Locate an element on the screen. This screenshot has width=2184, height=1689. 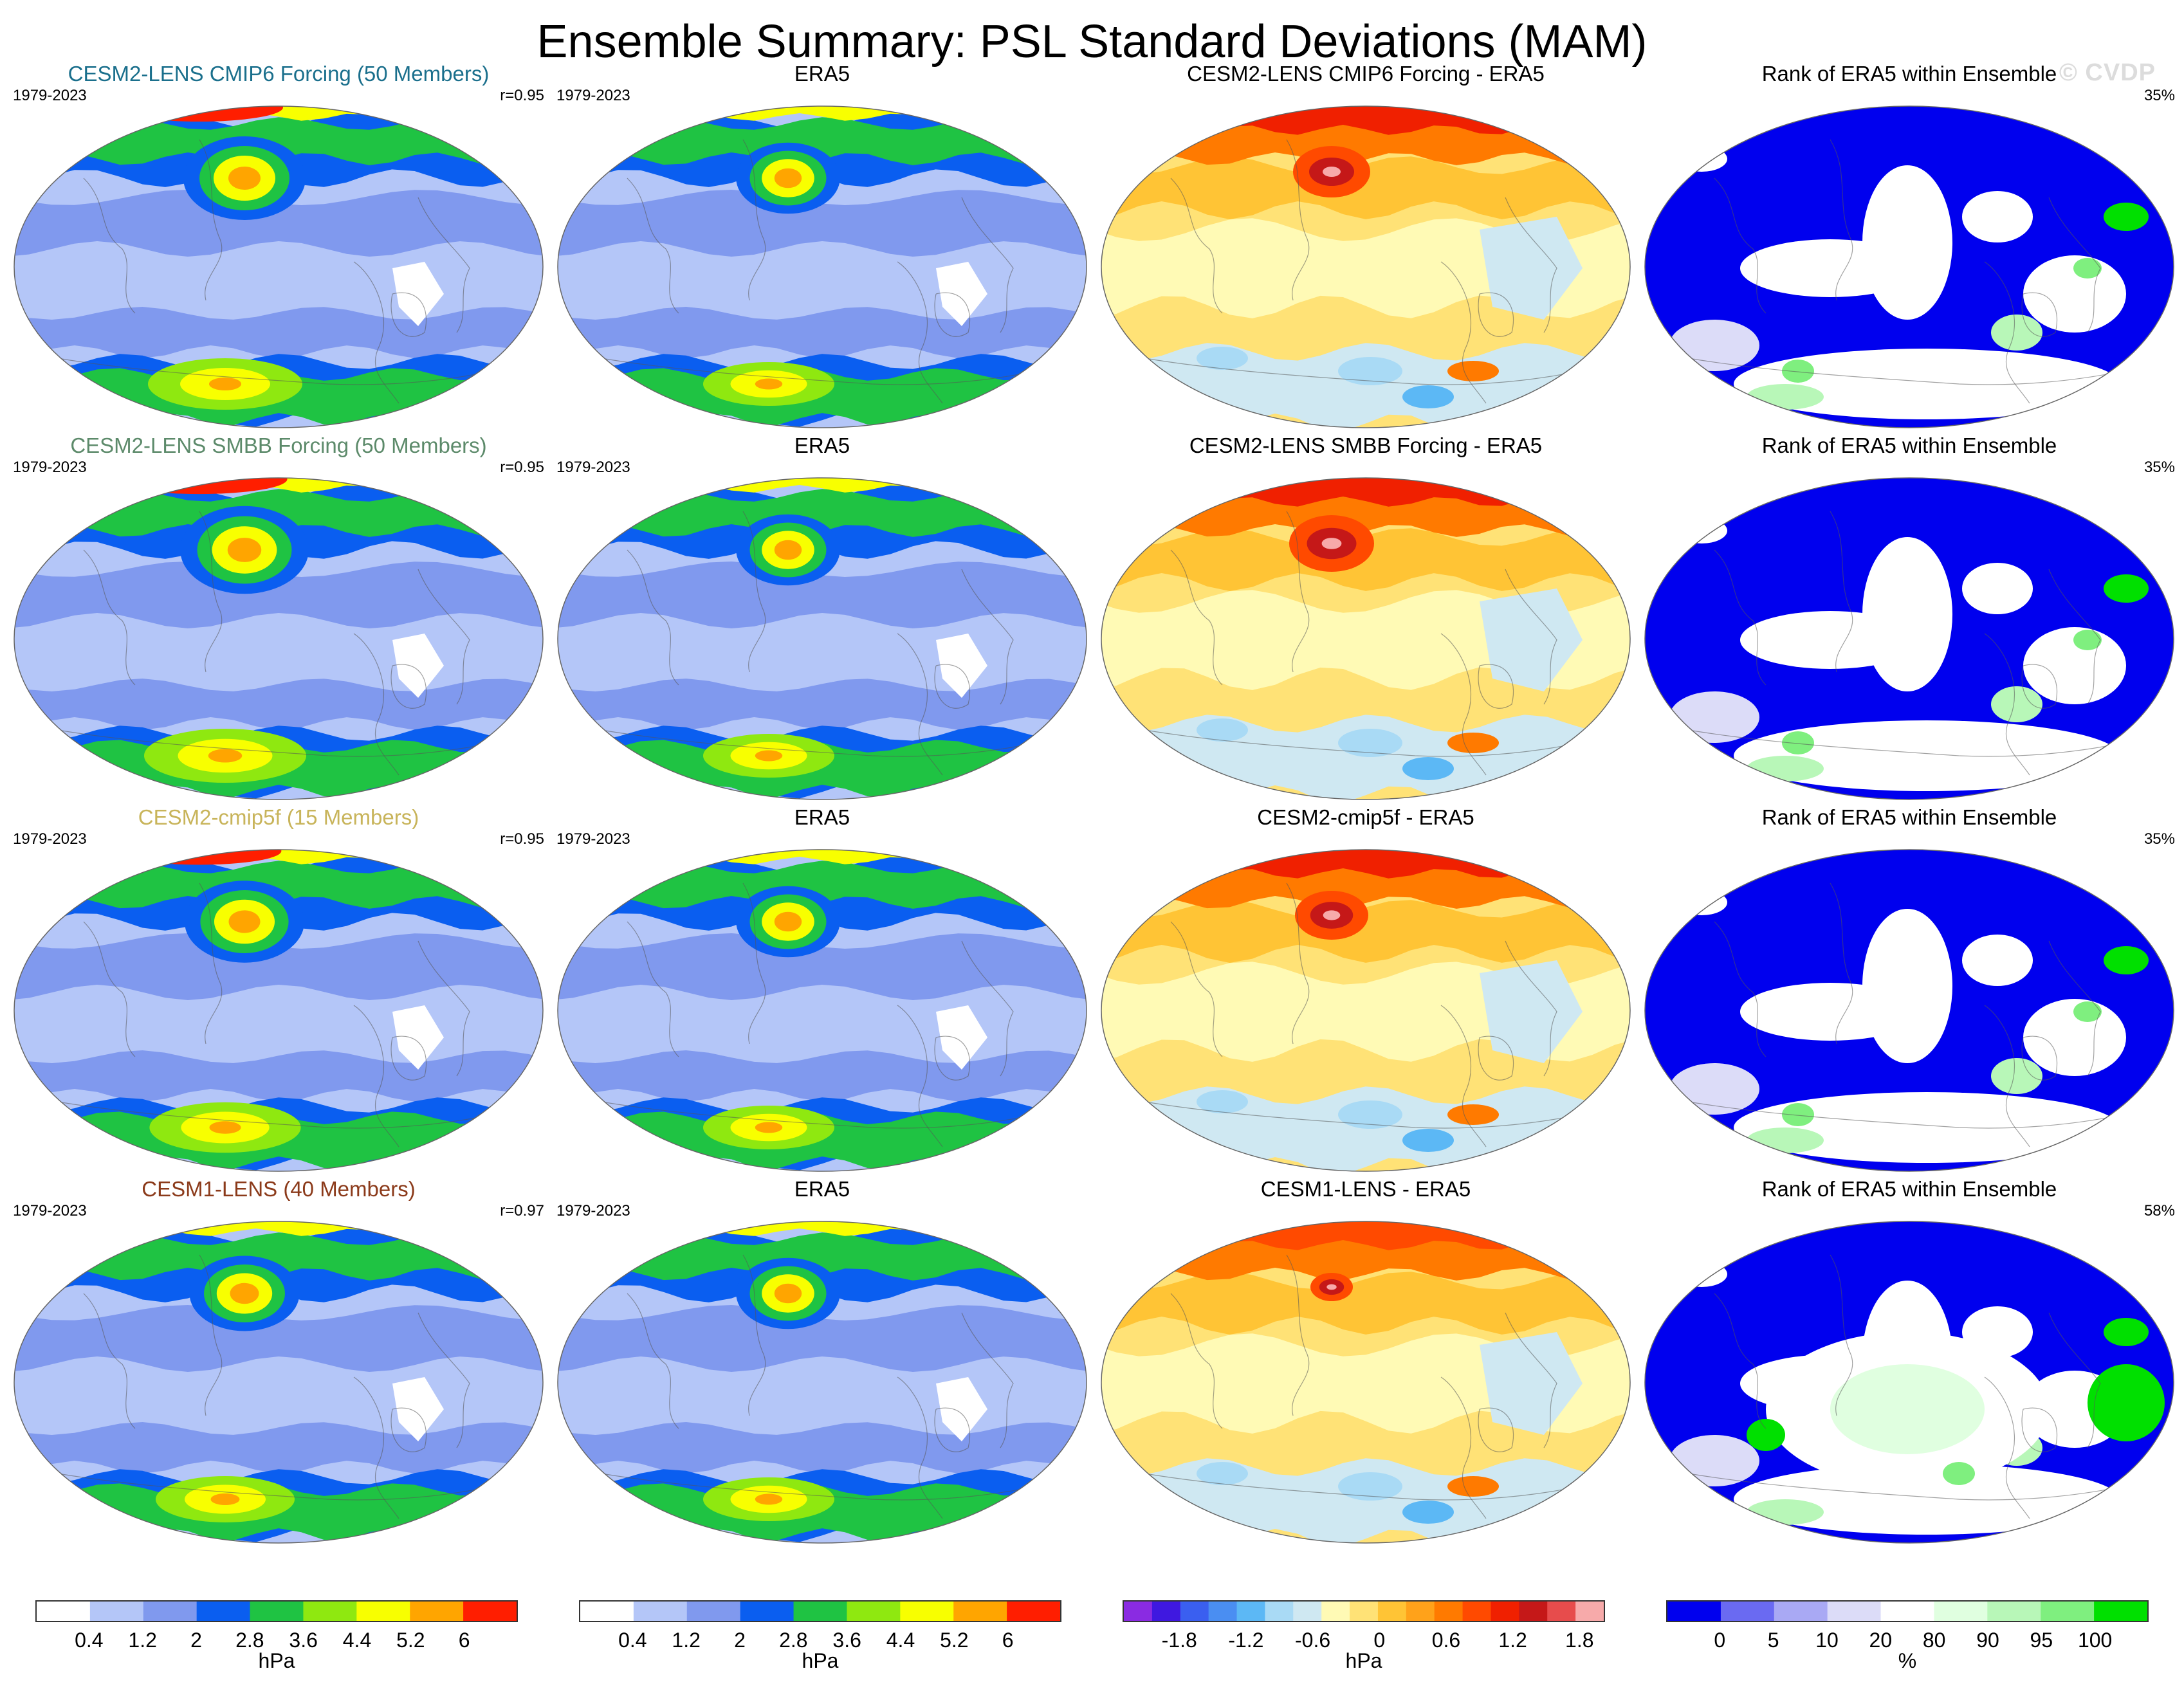
diff-patch-neg is located at coordinates (1531, 1383).